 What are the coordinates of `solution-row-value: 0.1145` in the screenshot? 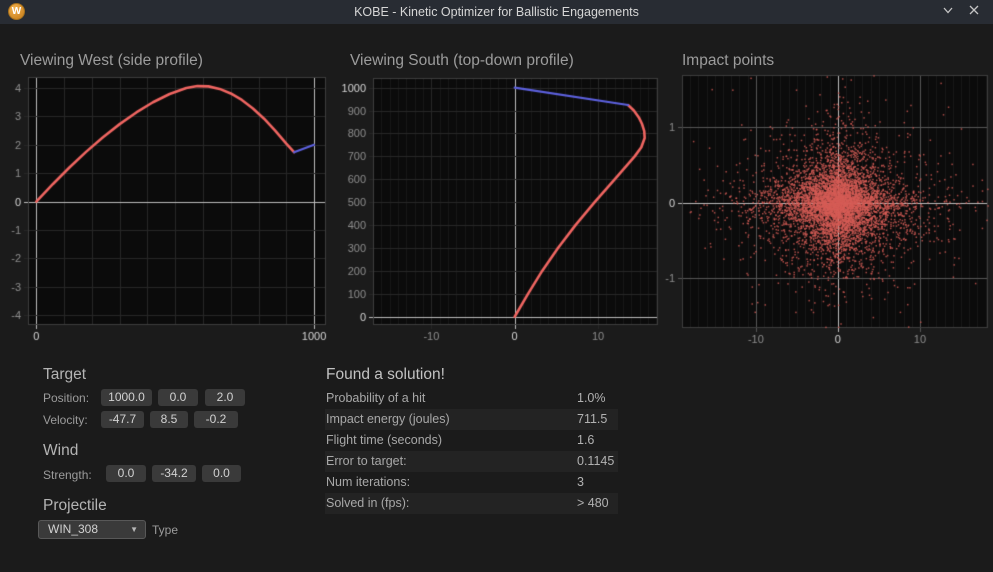 It's located at (596, 461).